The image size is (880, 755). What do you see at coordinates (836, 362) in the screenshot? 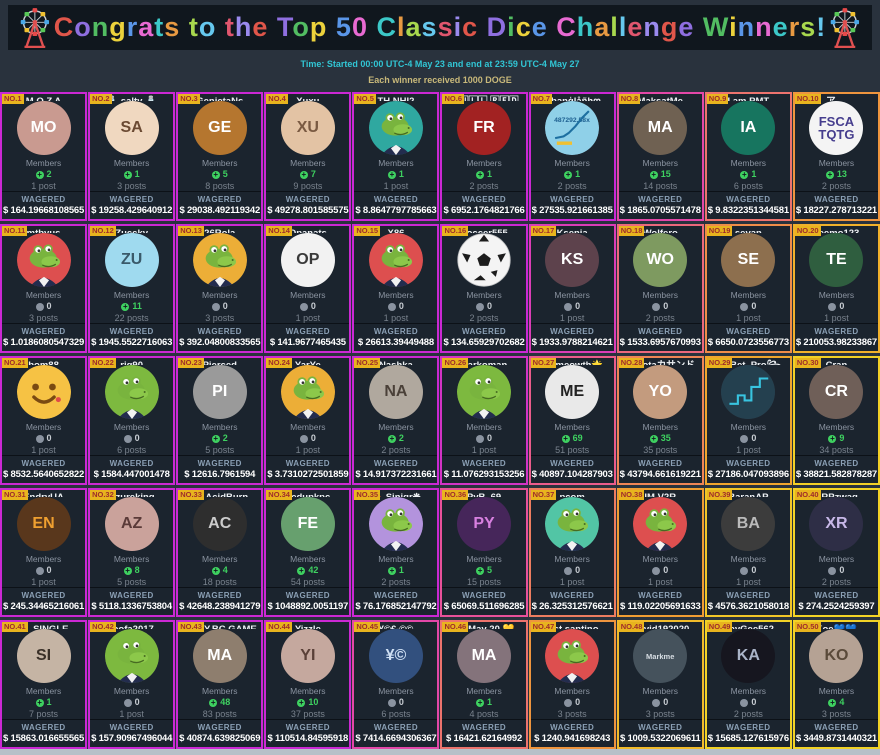
I see `winner-username: Cran` at bounding box center [836, 362].